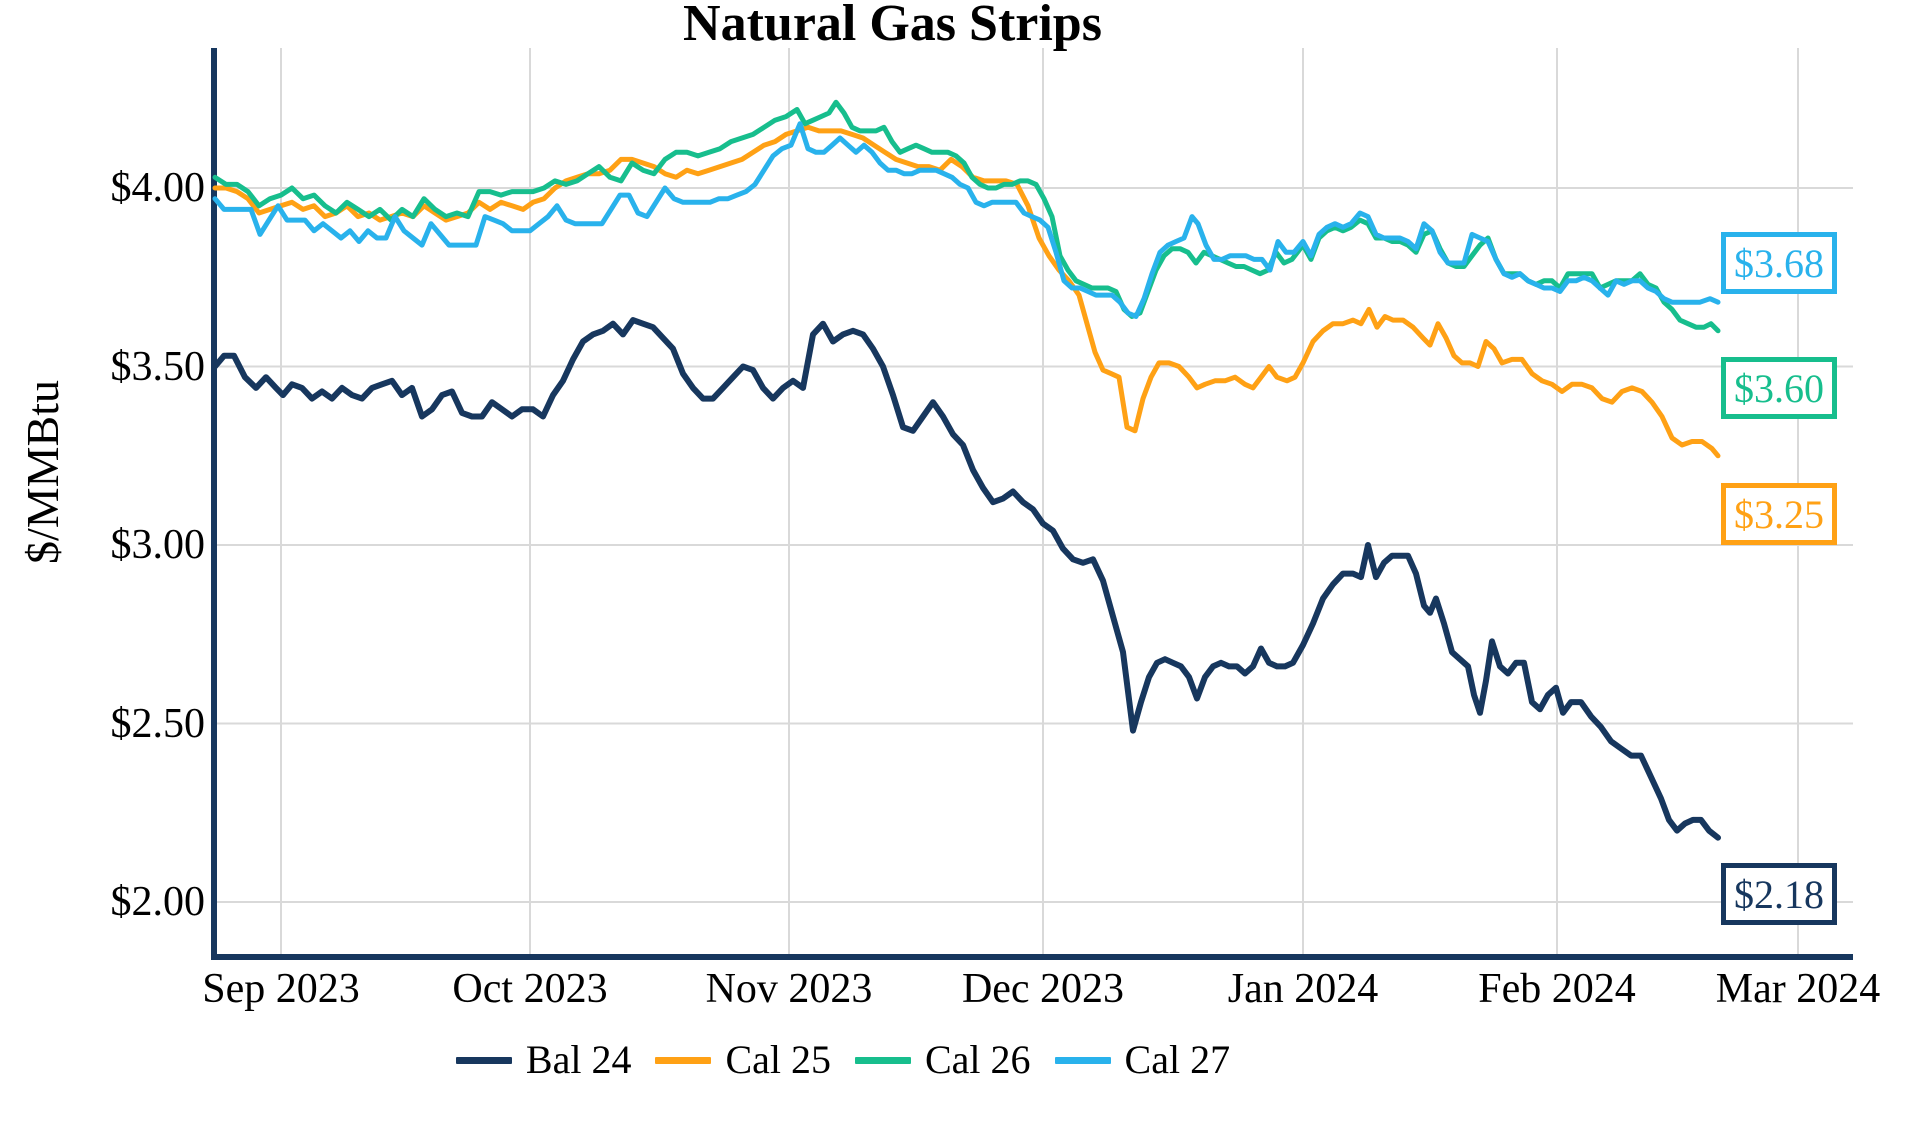 The width and height of the screenshot is (1920, 1128). I want to click on legend-label: Bal 24, so click(578, 1059).